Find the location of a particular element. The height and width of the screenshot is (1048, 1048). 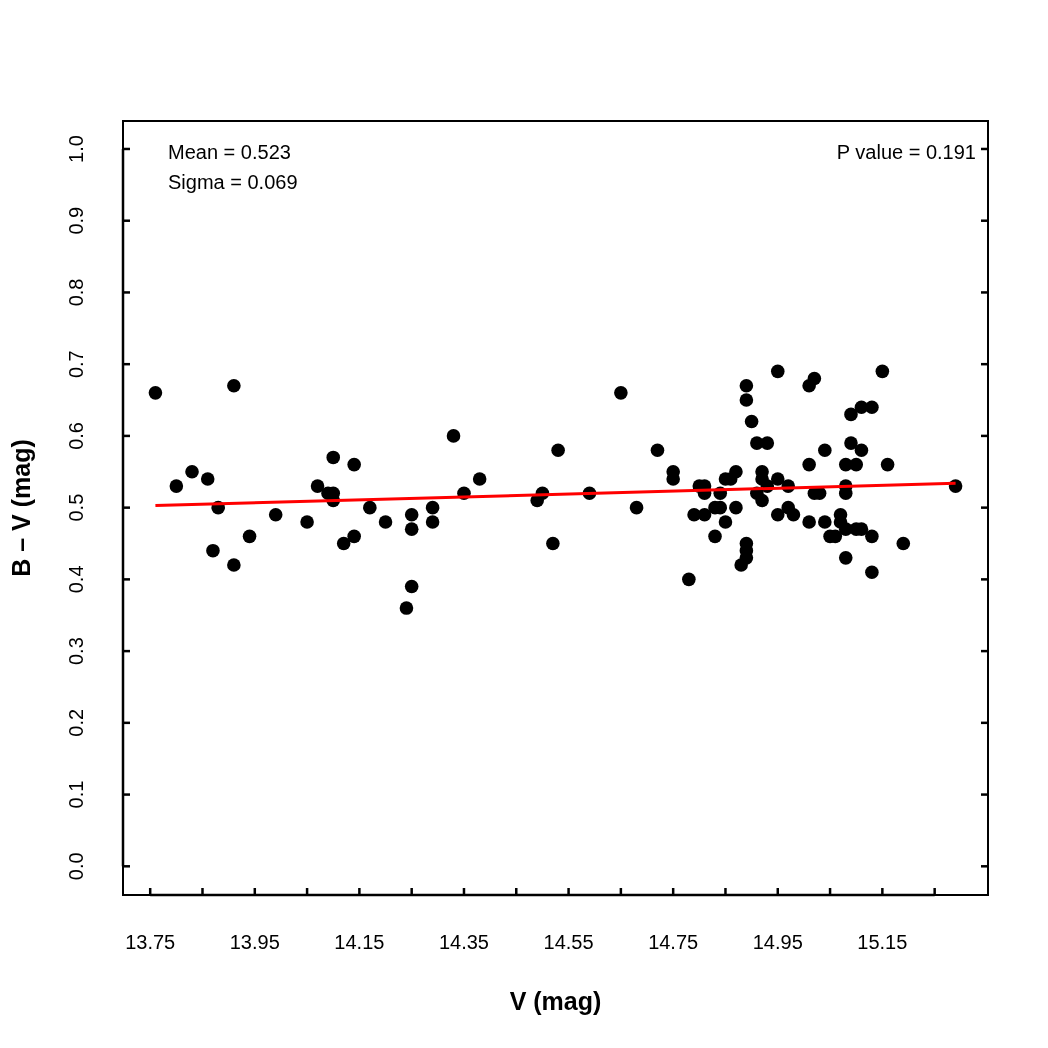

x-axis-title: V (mag) is located at coordinates (555, 1001).